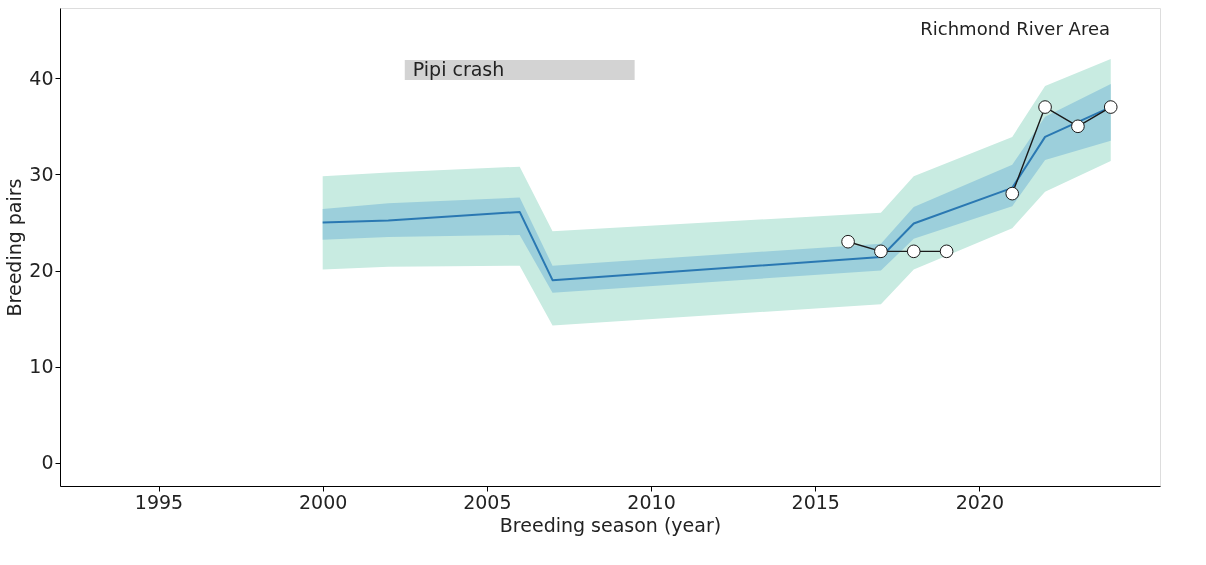 The width and height of the screenshot is (1206, 565). What do you see at coordinates (47, 462) in the screenshot?
I see `y-tick-label: 0` at bounding box center [47, 462].